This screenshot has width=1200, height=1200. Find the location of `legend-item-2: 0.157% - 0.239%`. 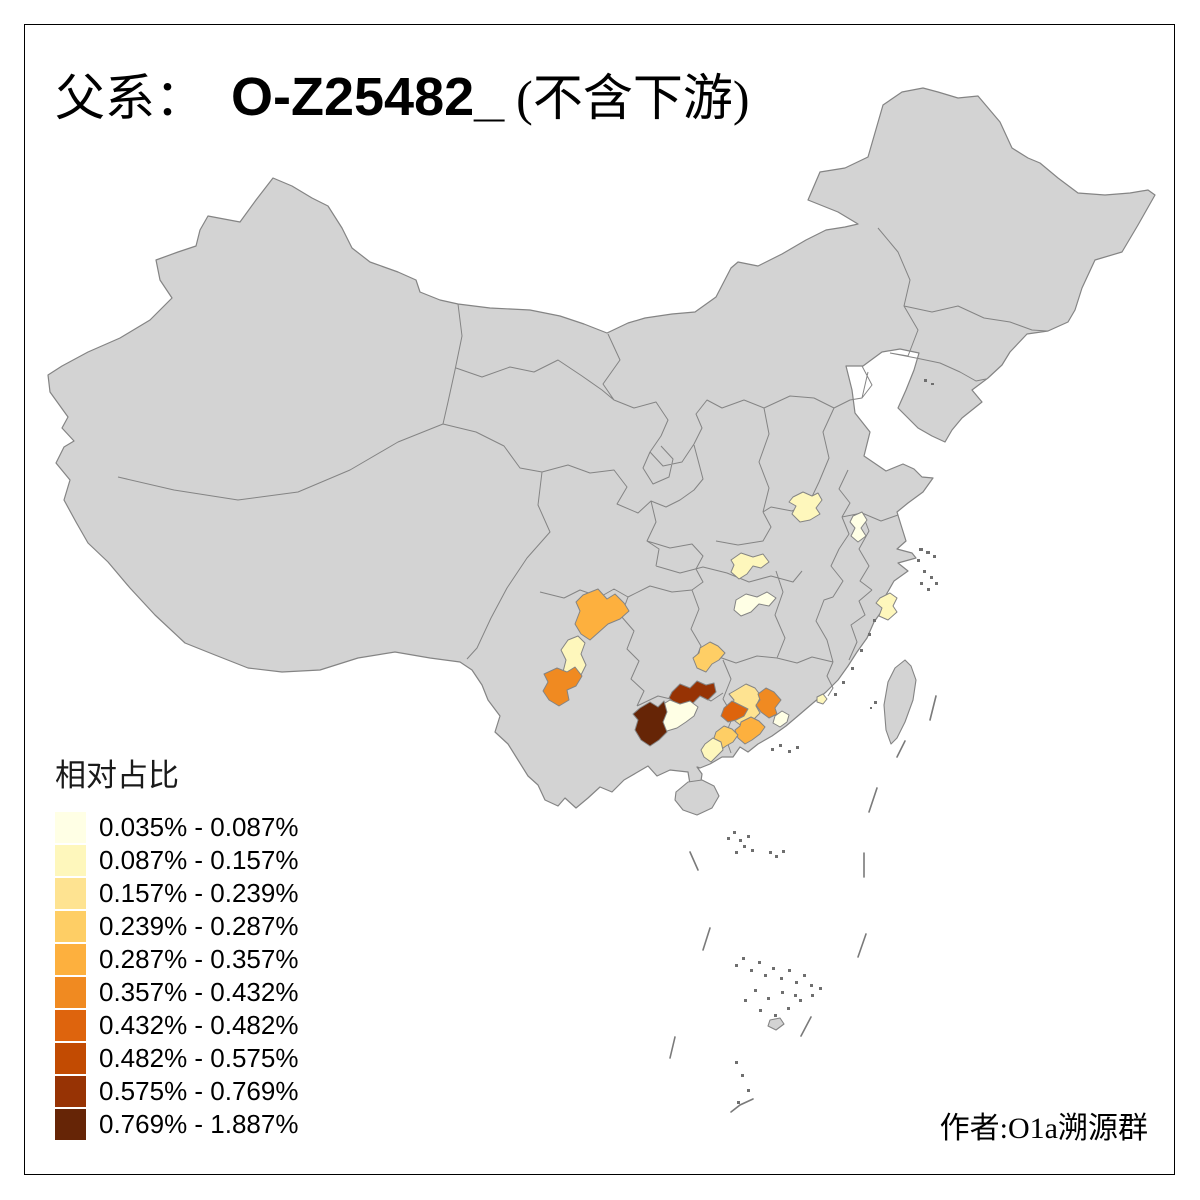

legend-item-2: 0.157% - 0.239% is located at coordinates (176, 893).